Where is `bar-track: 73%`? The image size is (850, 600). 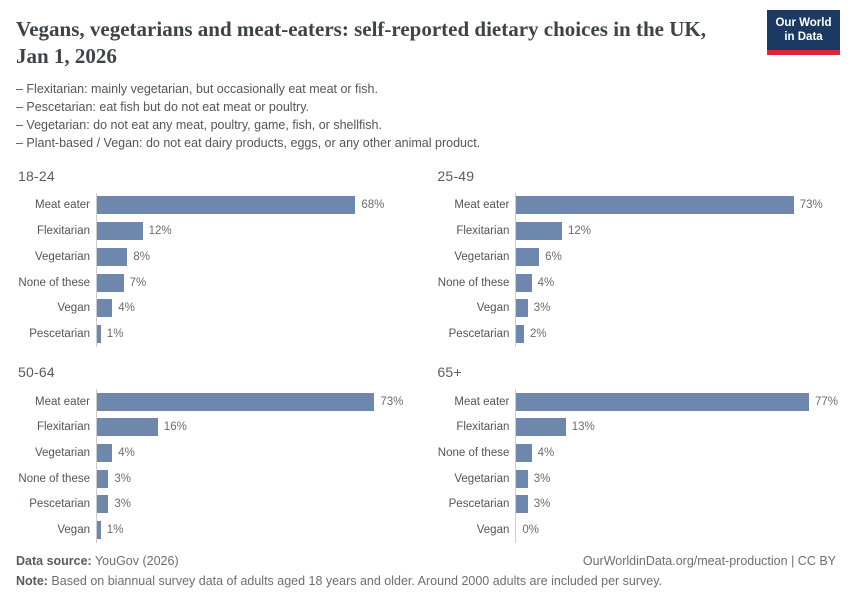 bar-track: 73% is located at coordinates (676, 205).